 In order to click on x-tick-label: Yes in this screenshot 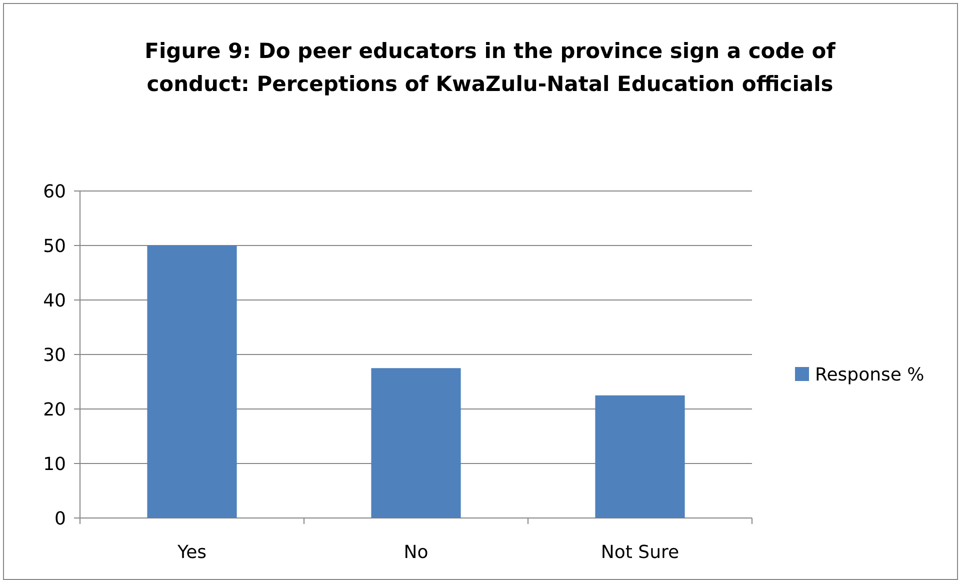, I will do `click(191, 552)`.